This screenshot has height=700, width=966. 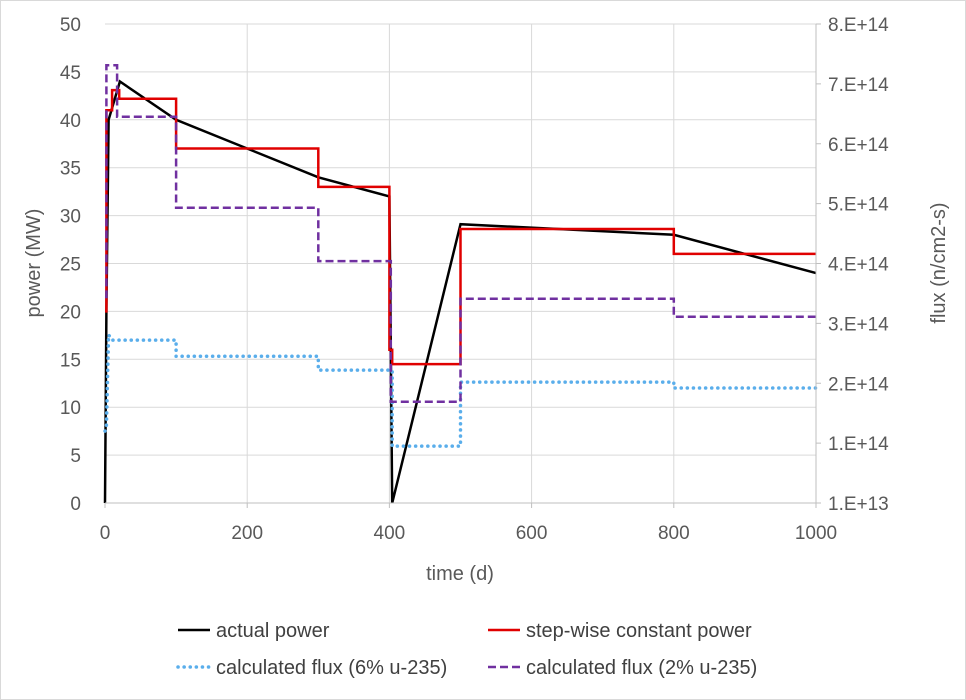 I want to click on y-tick-label: 0, so click(x=75, y=504).